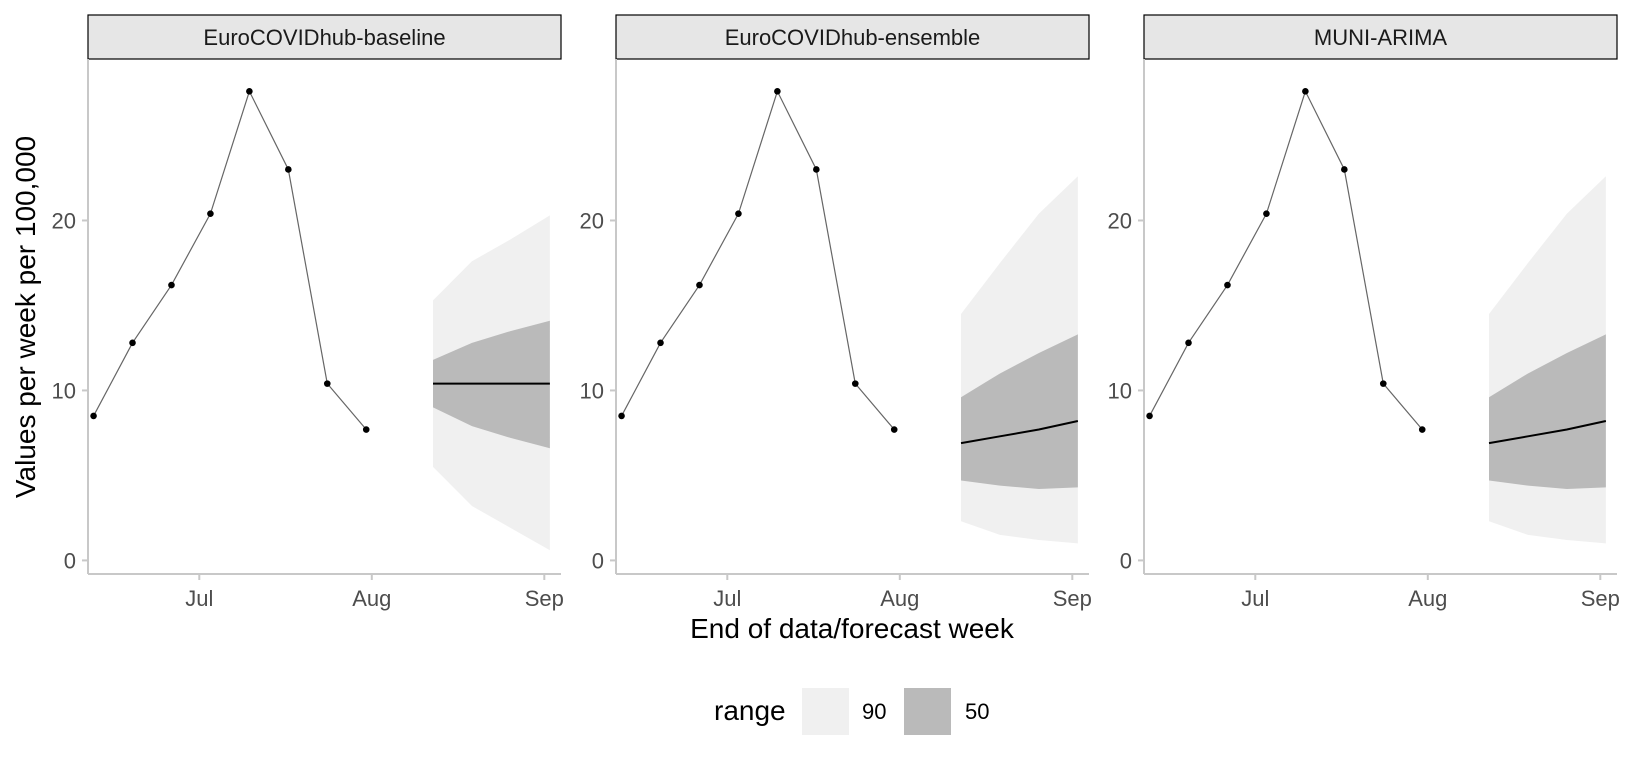  I want to click on panel-title: MUNI-ARIMA, so click(1381, 37).